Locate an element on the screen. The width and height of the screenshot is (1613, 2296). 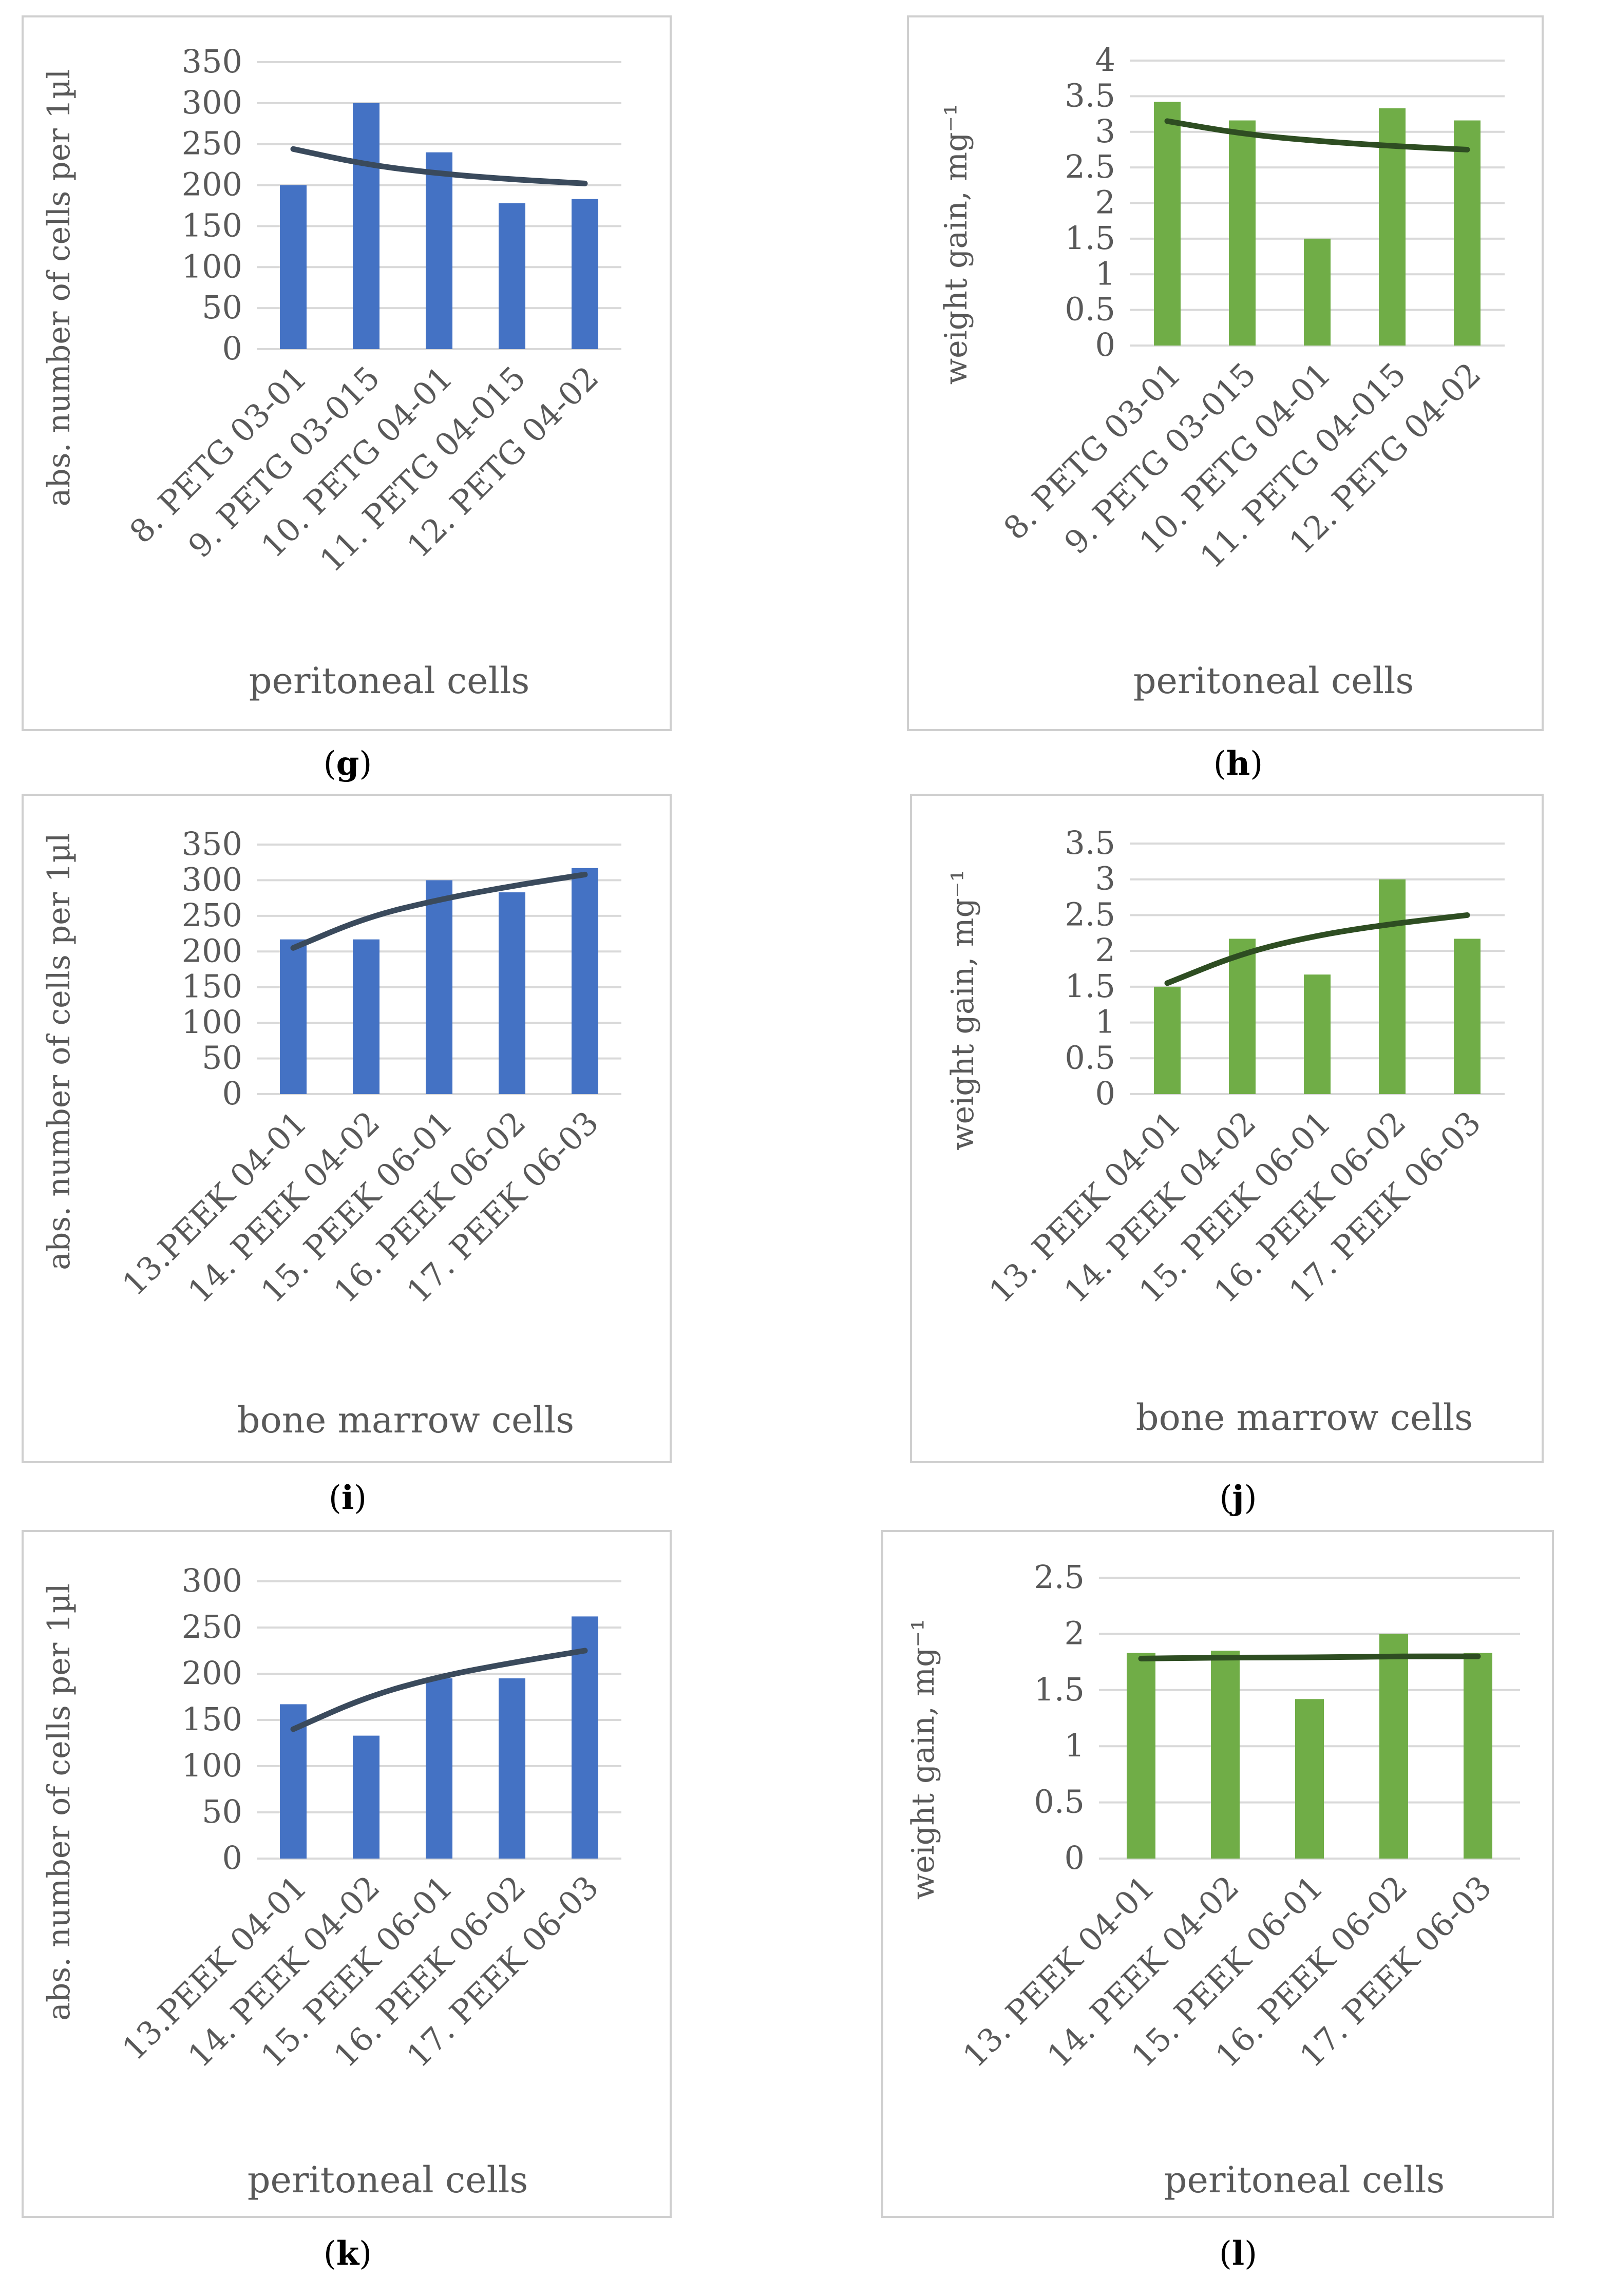
panel-g is located at coordinates (347, 373).